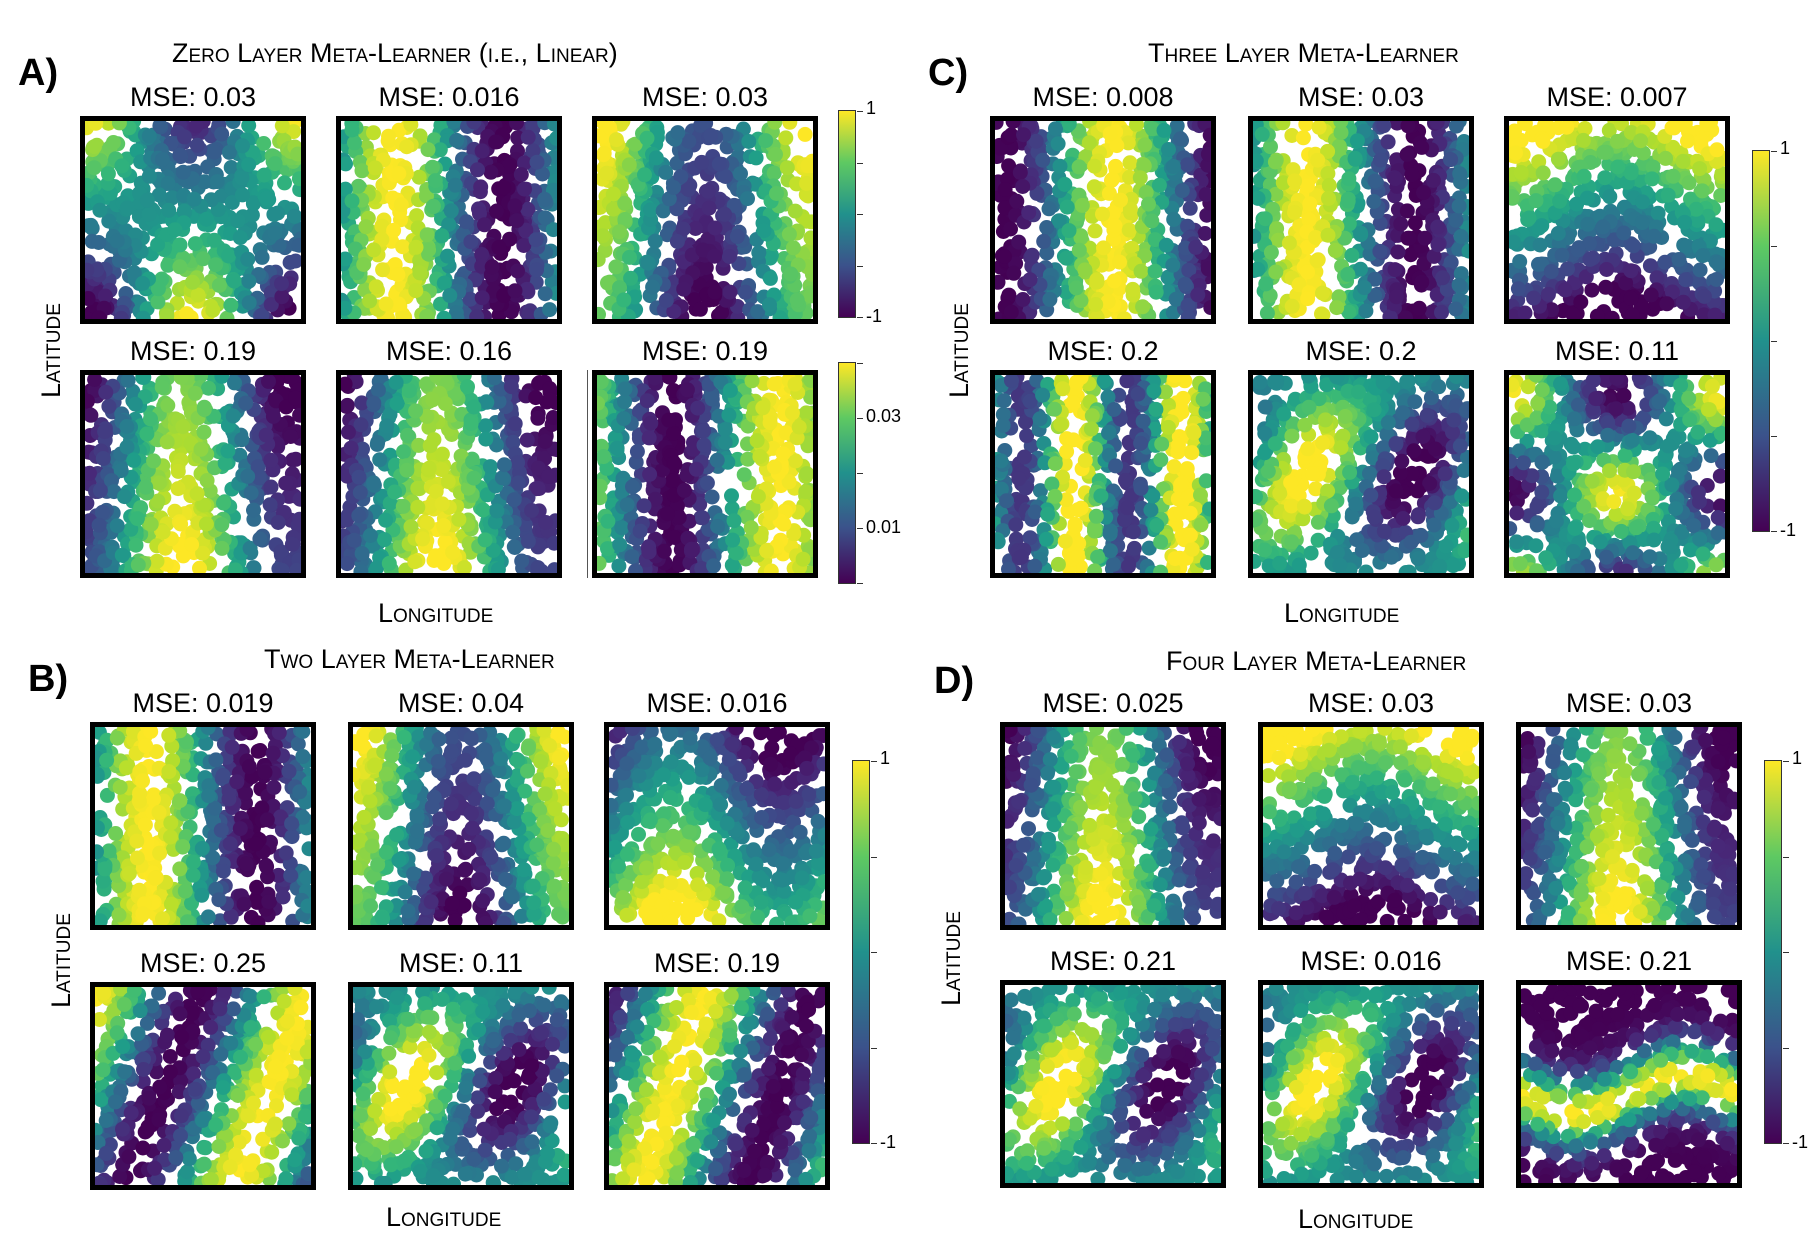  I want to click on colorbar-tick, so click(860, 214).